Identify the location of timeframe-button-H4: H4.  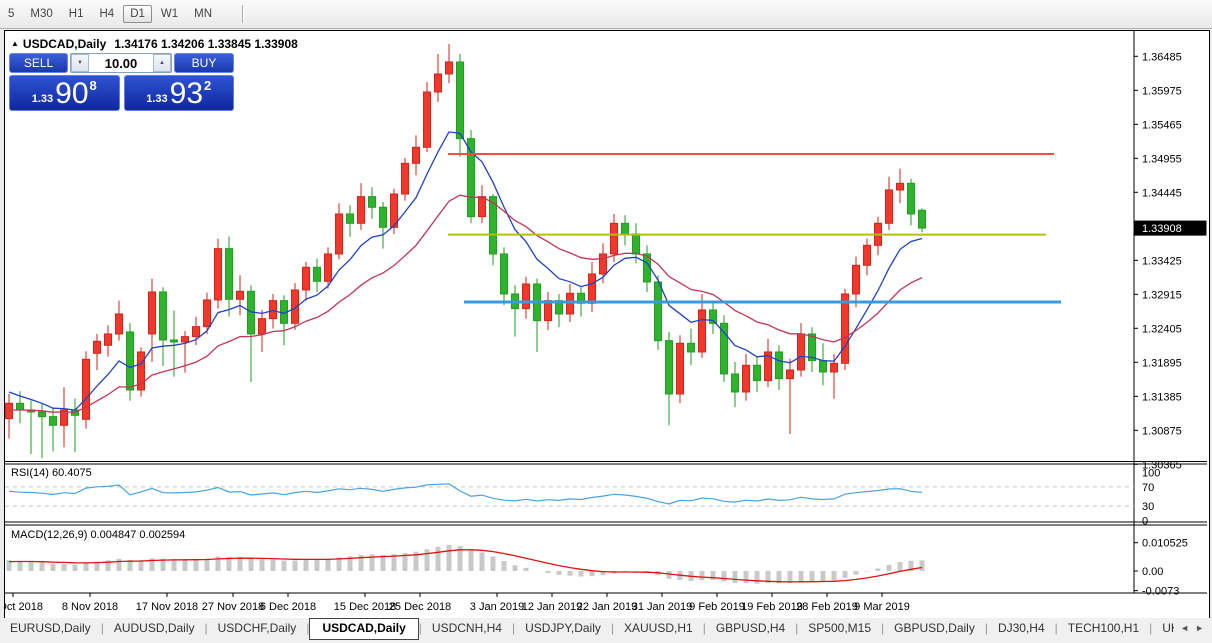
(107, 14).